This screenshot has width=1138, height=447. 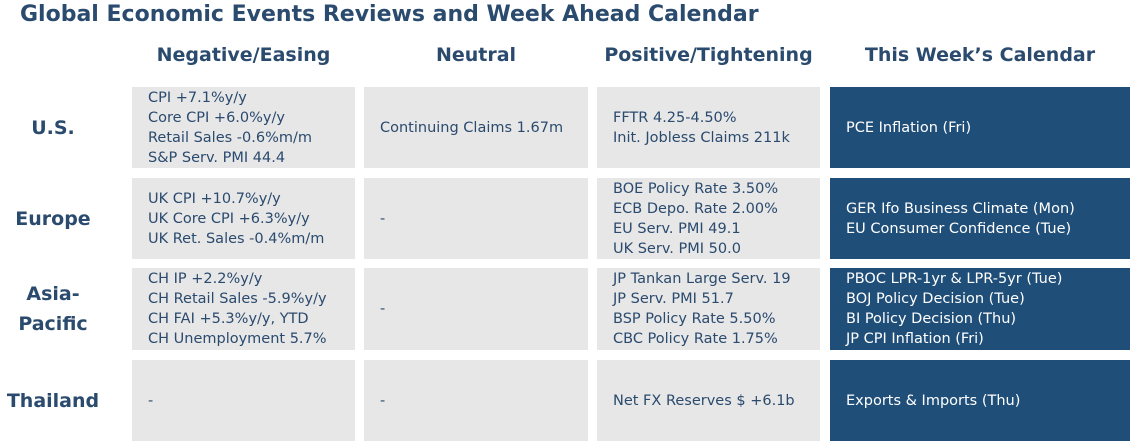 I want to click on row-label-line: U.S., so click(x=53, y=127).